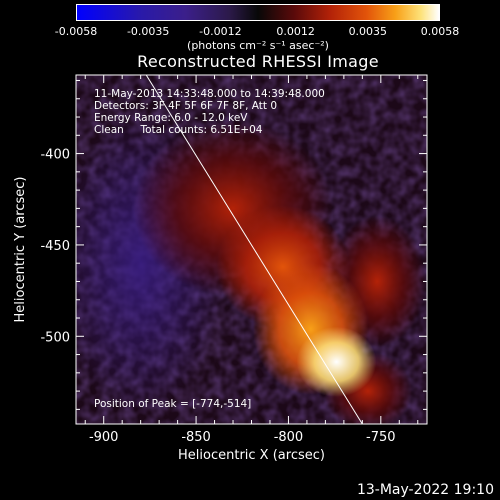 Image resolution: width=500 pixels, height=500 pixels. Describe the element at coordinates (381, 437) in the screenshot. I see `x-tick-label: -750` at that location.